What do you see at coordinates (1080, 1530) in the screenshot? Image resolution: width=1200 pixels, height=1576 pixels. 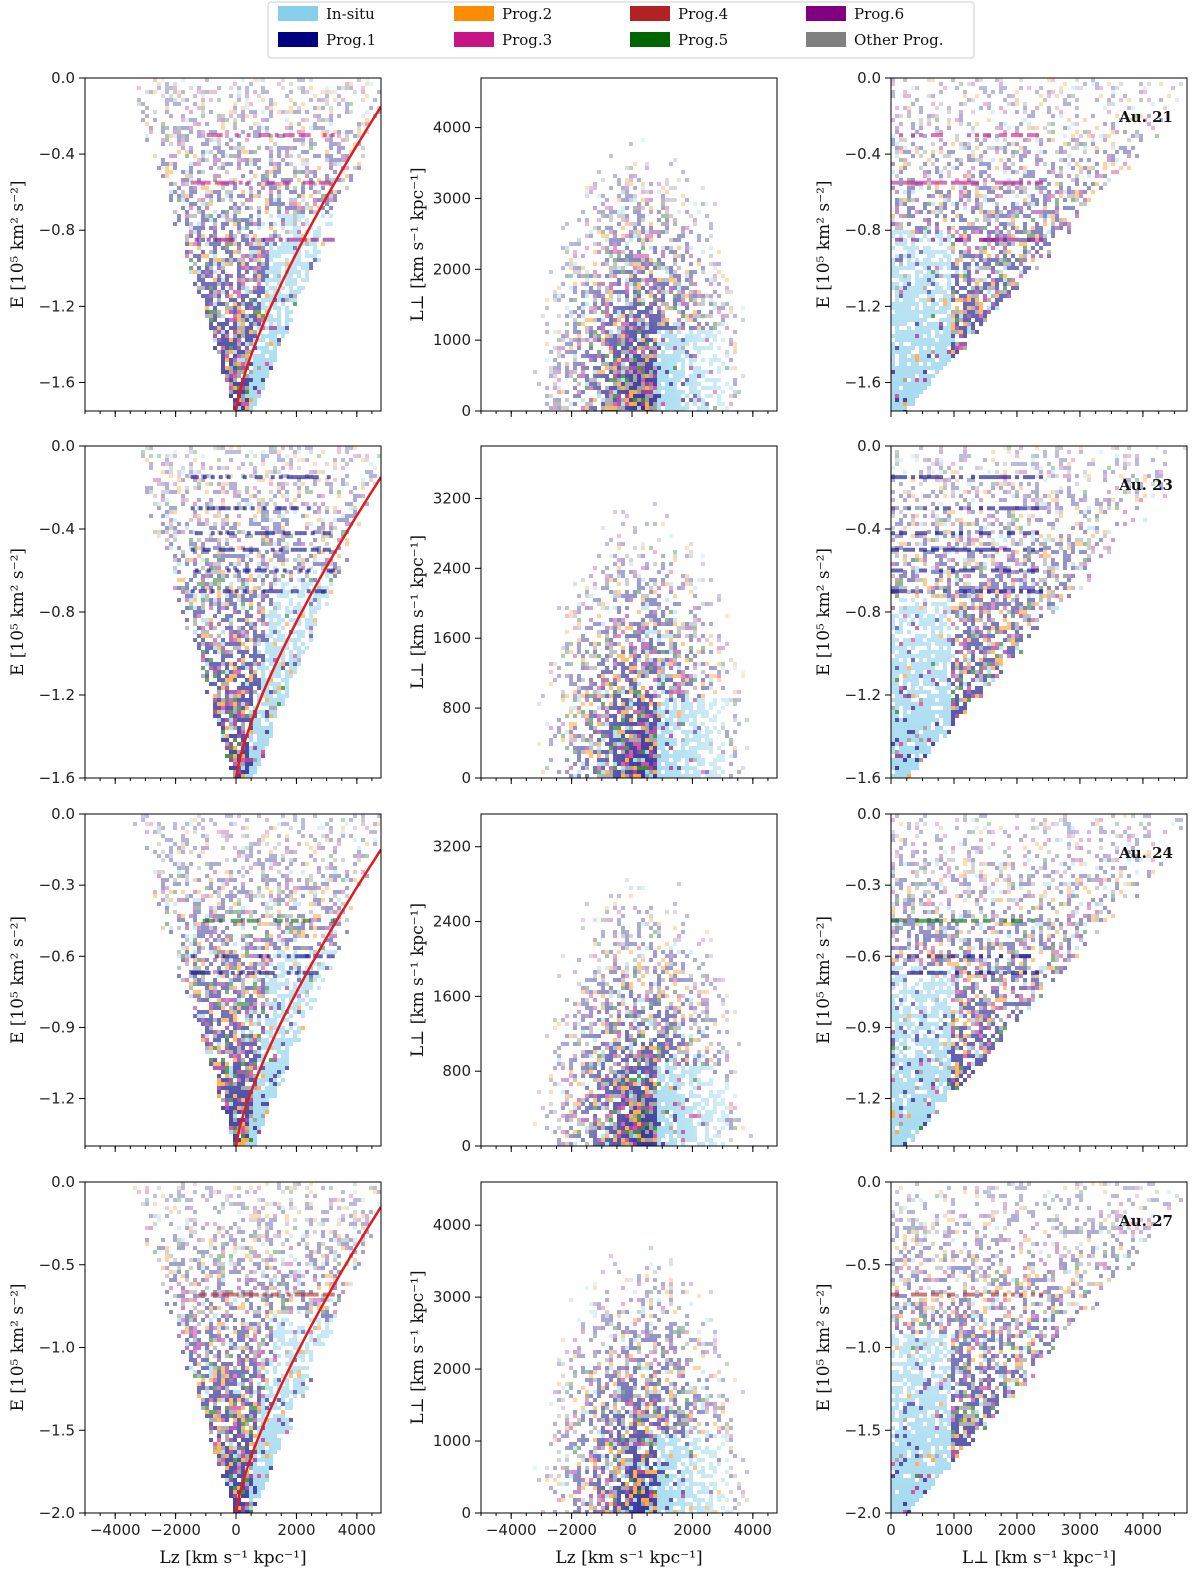 I see `x-tick-label: 3000` at bounding box center [1080, 1530].